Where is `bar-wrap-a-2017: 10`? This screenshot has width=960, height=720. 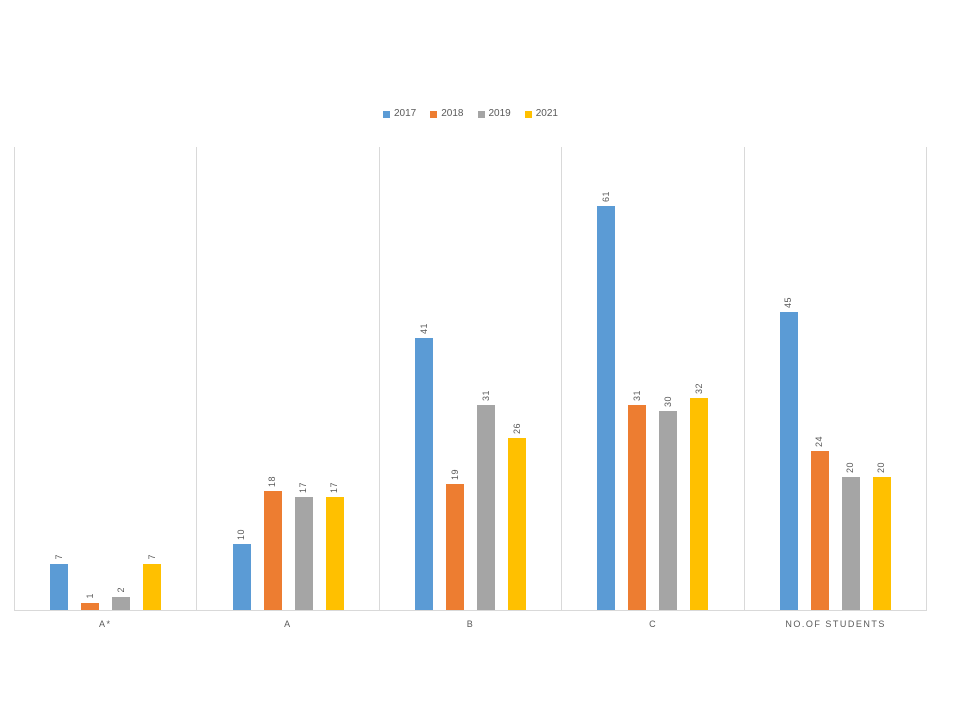 bar-wrap-a-2017: 10 is located at coordinates (241, 569).